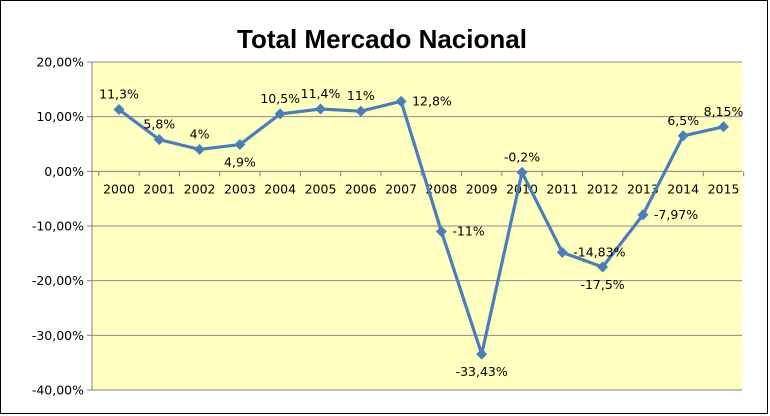 Image resolution: width=770 pixels, height=416 pixels. I want to click on data-label: -7,97%, so click(676, 214).